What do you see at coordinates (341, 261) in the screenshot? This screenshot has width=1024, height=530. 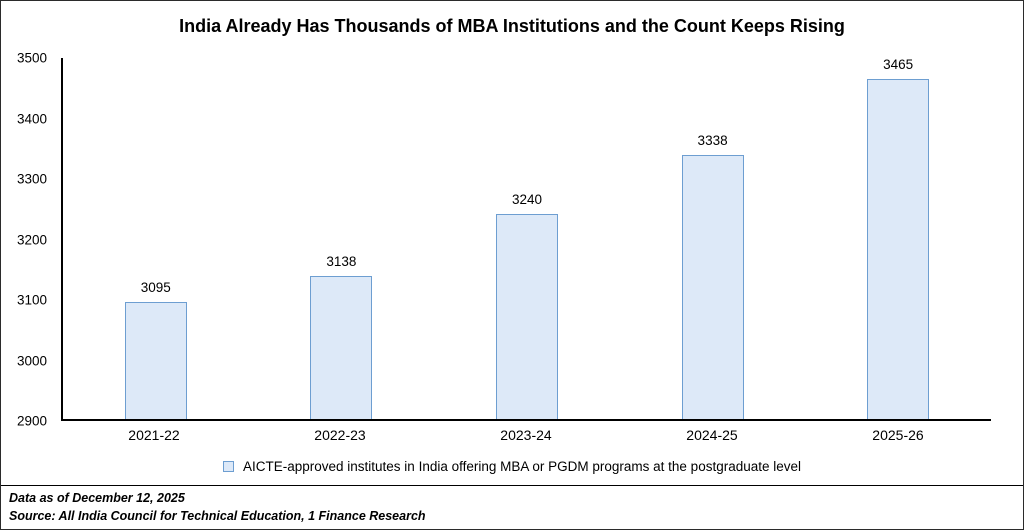 I see `bar-value-label: 3138` at bounding box center [341, 261].